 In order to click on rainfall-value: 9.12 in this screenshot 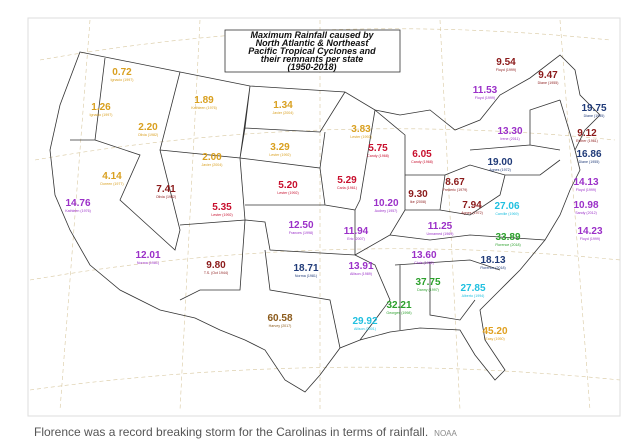, I will do `click(587, 133)`.